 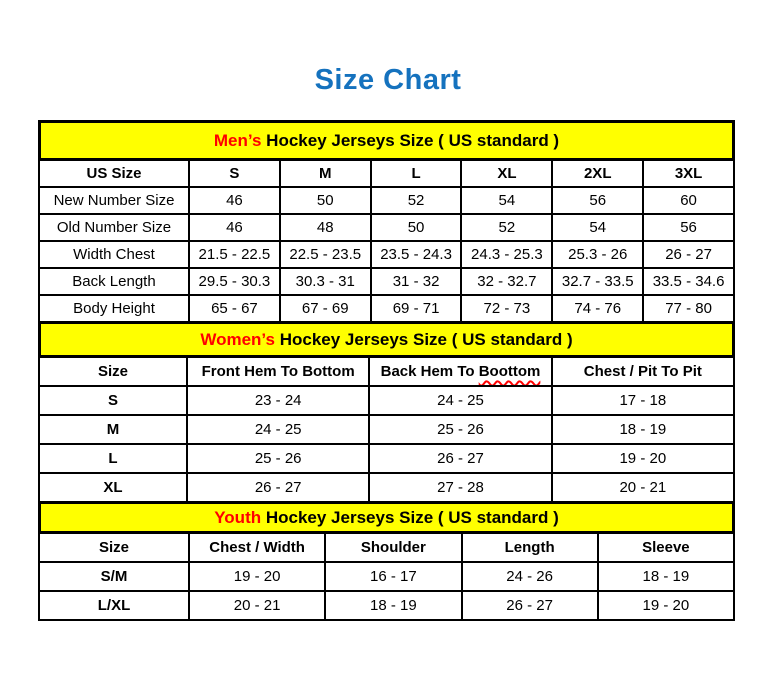 What do you see at coordinates (114, 281) in the screenshot?
I see `row-label: Back Length` at bounding box center [114, 281].